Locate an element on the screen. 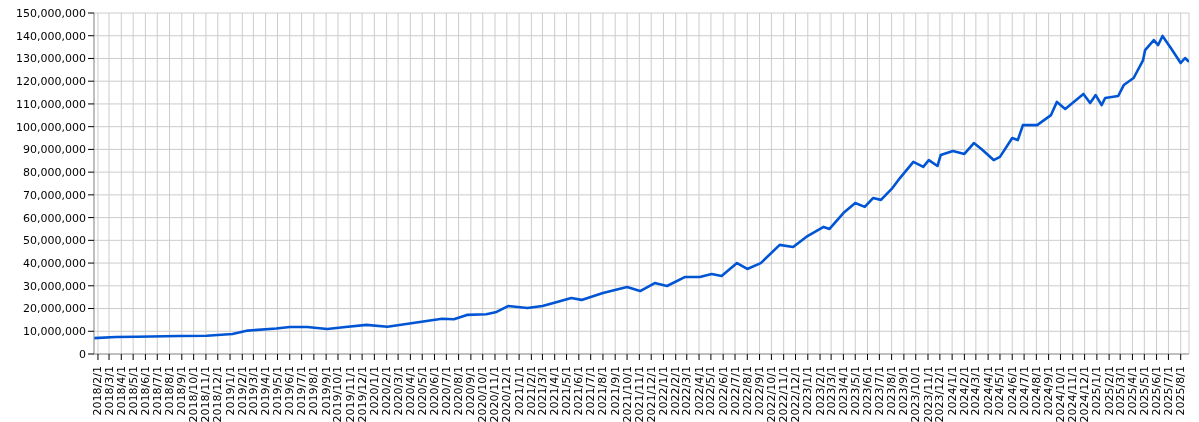  x-tick-label: 2023/12/1 is located at coordinates (940, 394).